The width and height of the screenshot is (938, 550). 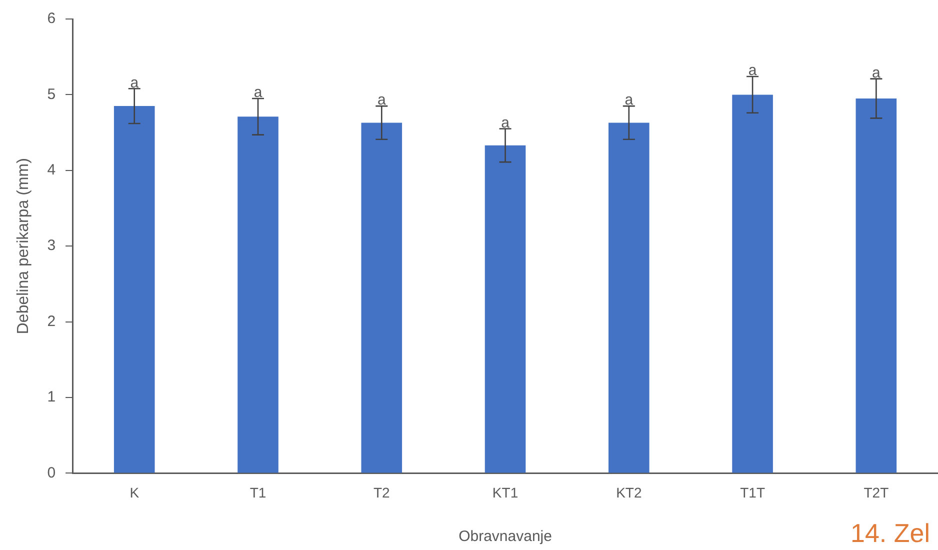 I want to click on y-tick-label: 5, so click(x=51, y=94).